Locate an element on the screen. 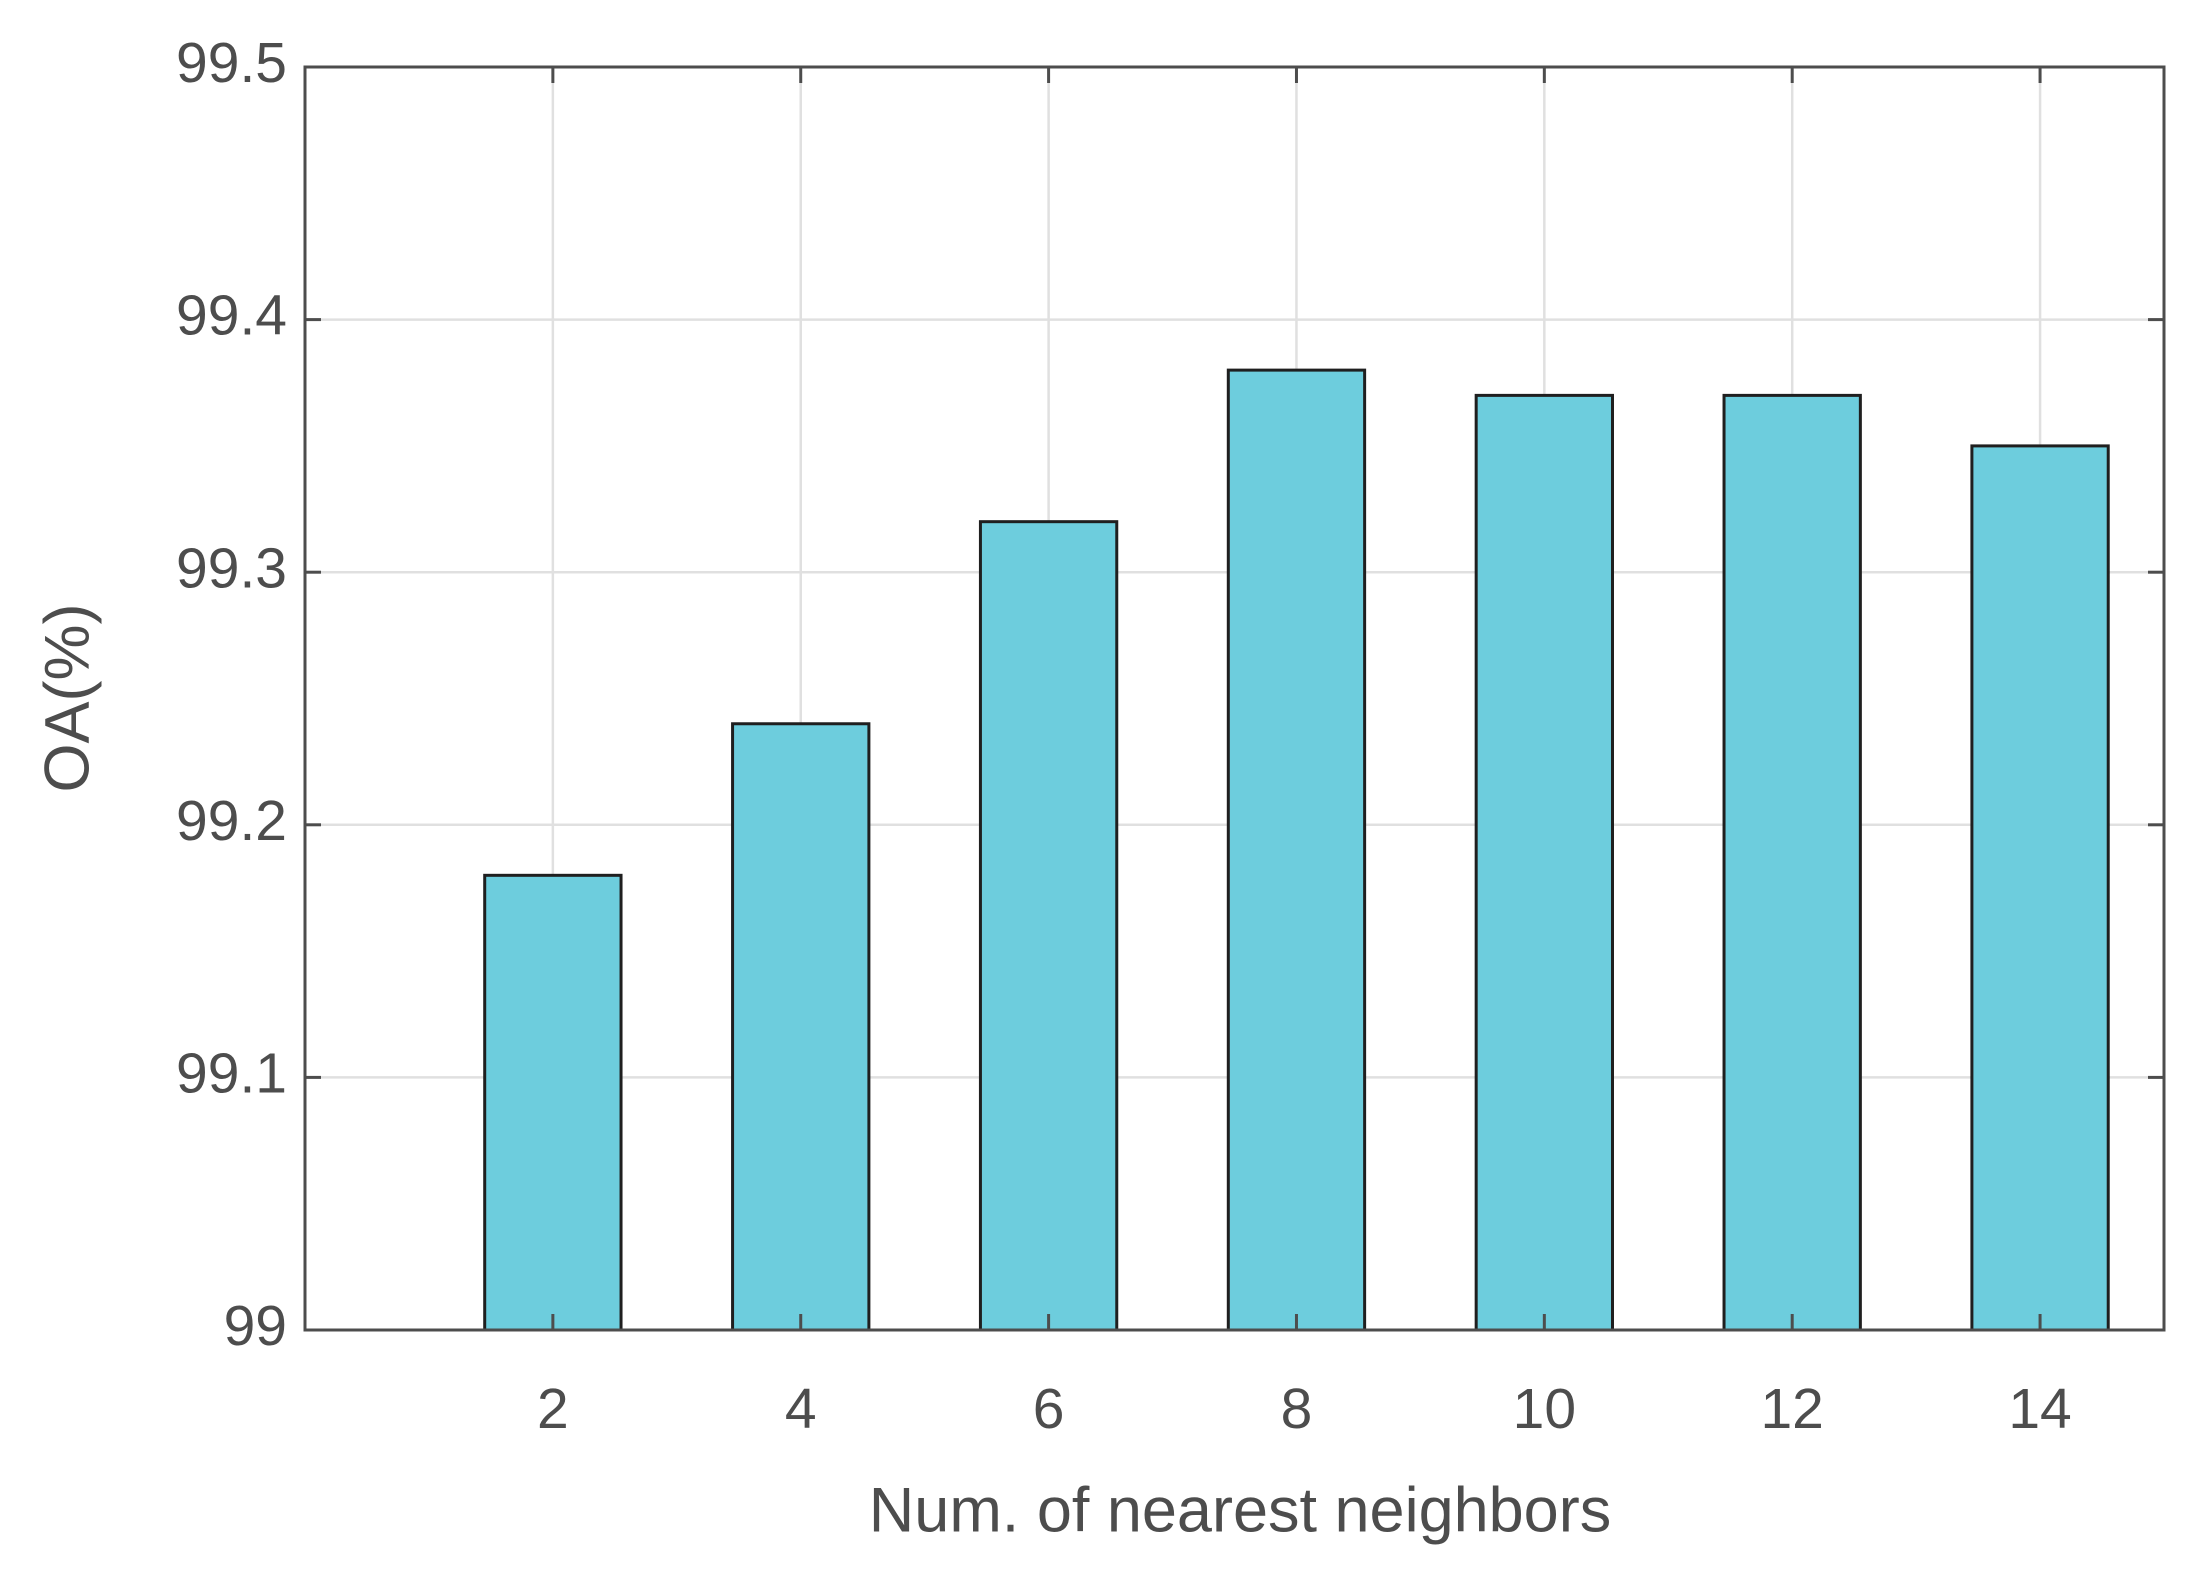 This screenshot has width=2210, height=1577. x-tick-label: 2 is located at coordinates (553, 1409).